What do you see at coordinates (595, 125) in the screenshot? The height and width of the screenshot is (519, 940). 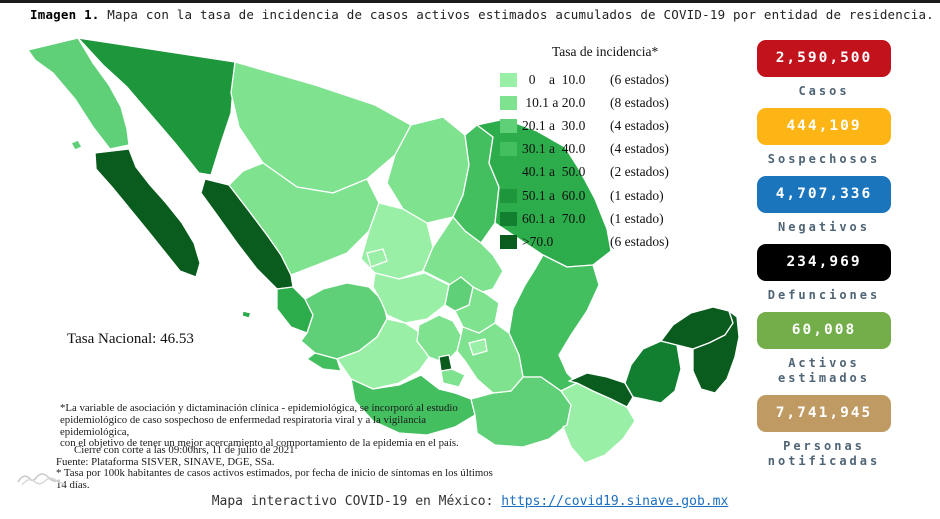 I see `legend-item: 20.1 a 30.0 (4 estados)` at bounding box center [595, 125].